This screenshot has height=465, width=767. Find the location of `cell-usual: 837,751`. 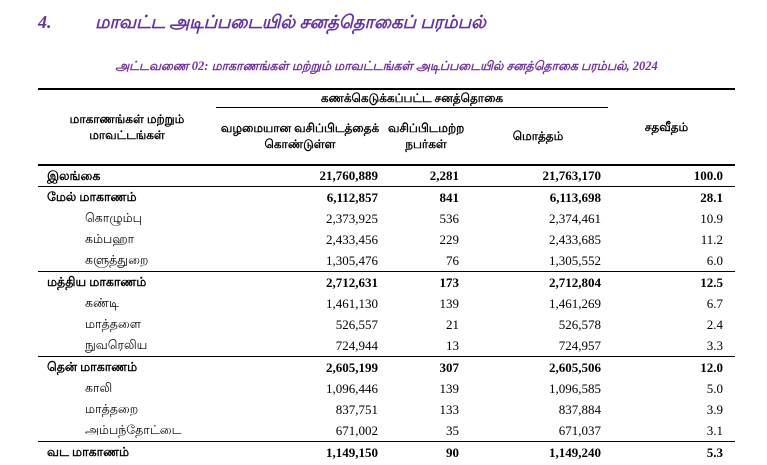

cell-usual: 837,751 is located at coordinates (356, 410).